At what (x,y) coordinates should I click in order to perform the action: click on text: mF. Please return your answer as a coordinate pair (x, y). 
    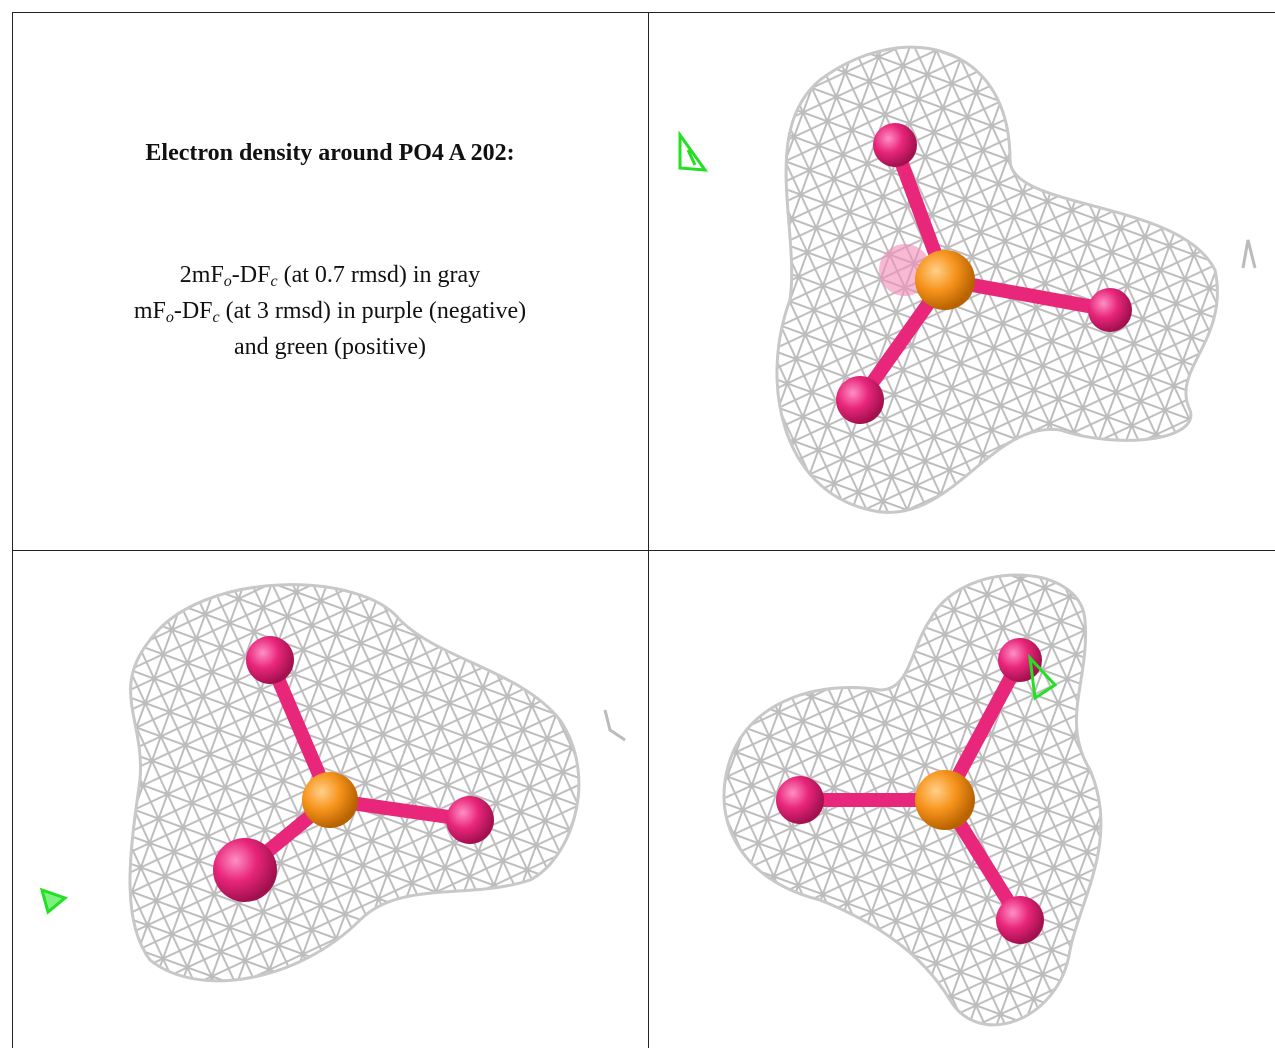
    Looking at the image, I should click on (149, 311).